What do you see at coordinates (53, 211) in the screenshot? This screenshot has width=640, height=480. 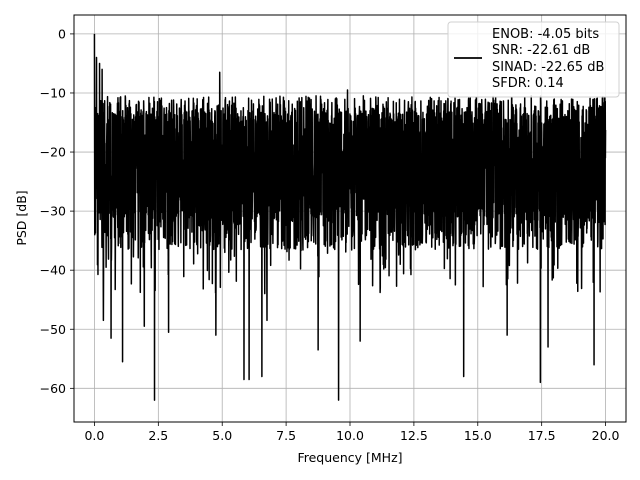 I see `y-tick-label: −30` at bounding box center [53, 211].